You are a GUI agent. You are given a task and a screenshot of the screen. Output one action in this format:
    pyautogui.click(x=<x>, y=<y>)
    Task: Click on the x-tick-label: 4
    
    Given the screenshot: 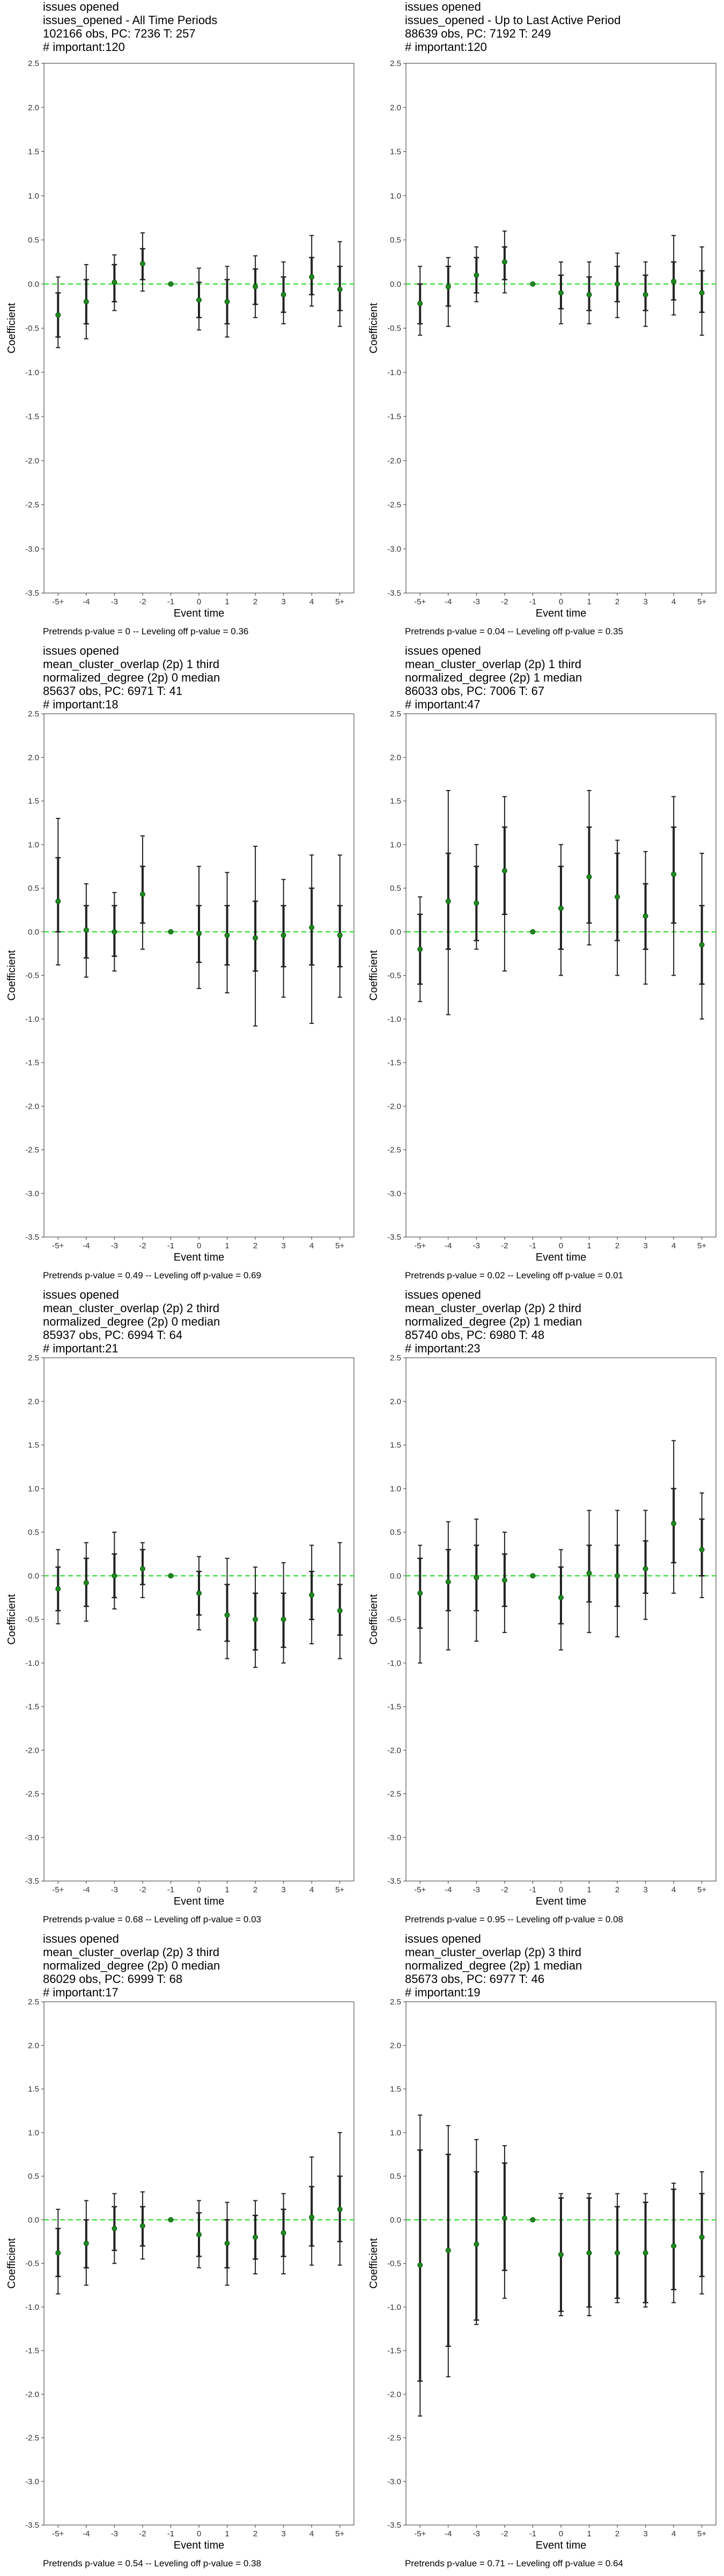 What is the action you would take?
    pyautogui.click(x=673, y=1889)
    